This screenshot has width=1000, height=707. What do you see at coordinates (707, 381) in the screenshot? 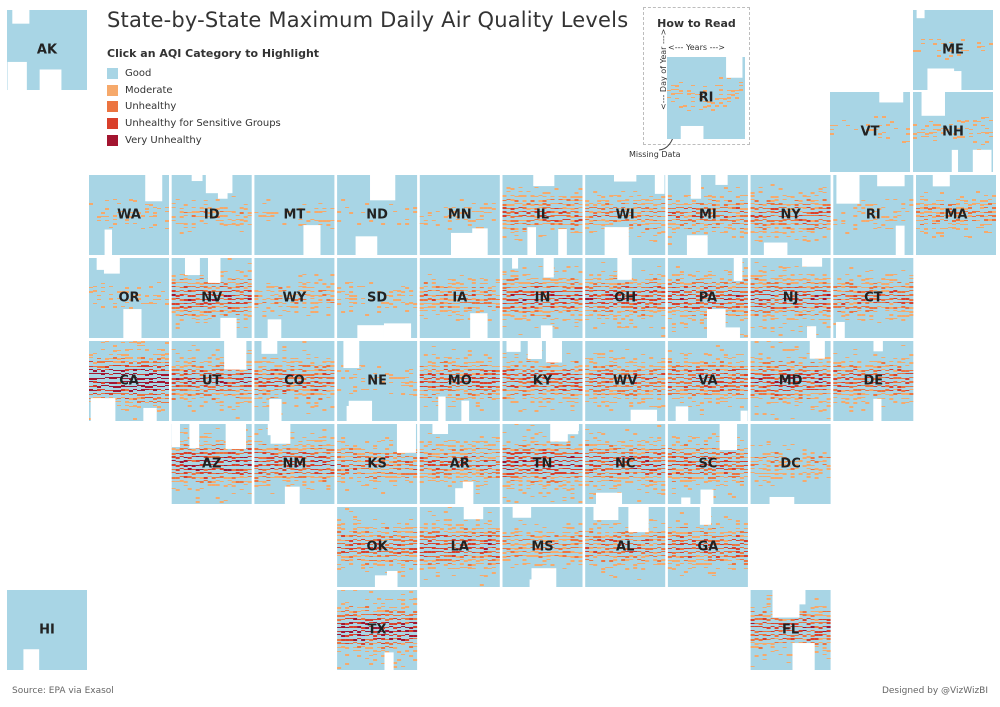
I see `state-tile-va: VA` at bounding box center [707, 381].